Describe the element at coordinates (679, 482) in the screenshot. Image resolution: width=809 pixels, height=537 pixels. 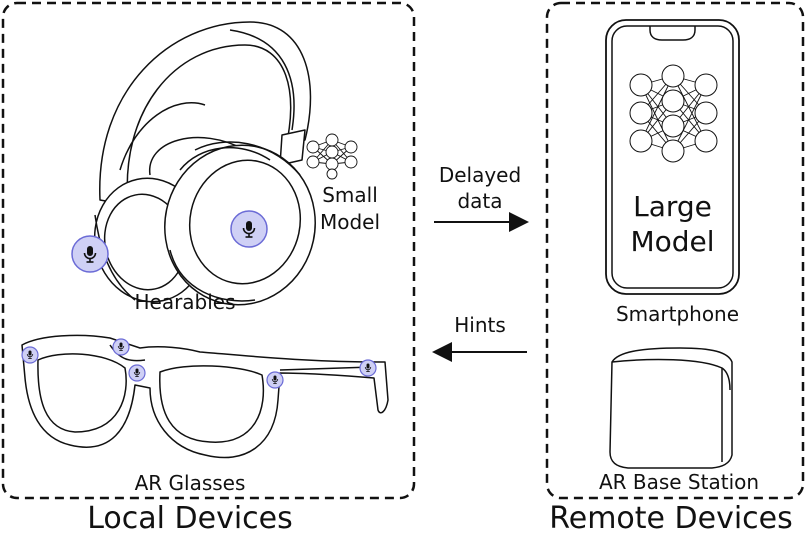
I see `ar-base-station-label: AR Base Station` at that location.